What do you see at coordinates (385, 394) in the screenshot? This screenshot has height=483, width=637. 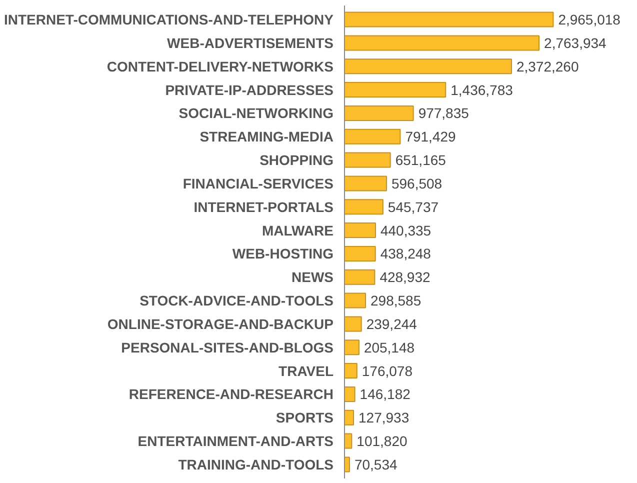 I see `data-label: 146,182` at bounding box center [385, 394].